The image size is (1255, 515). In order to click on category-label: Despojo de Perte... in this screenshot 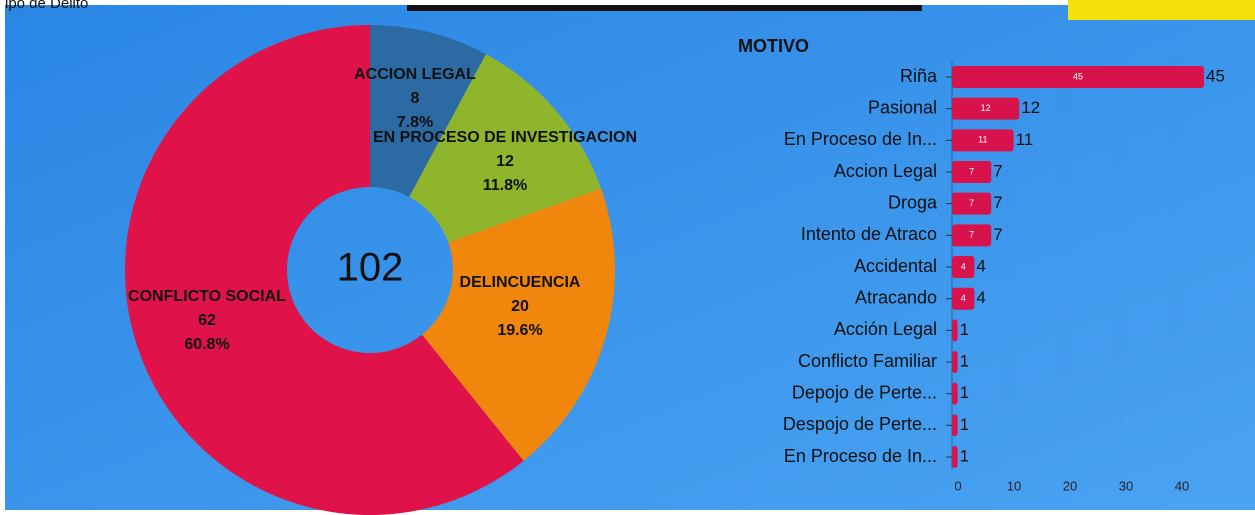, I will do `click(860, 424)`.